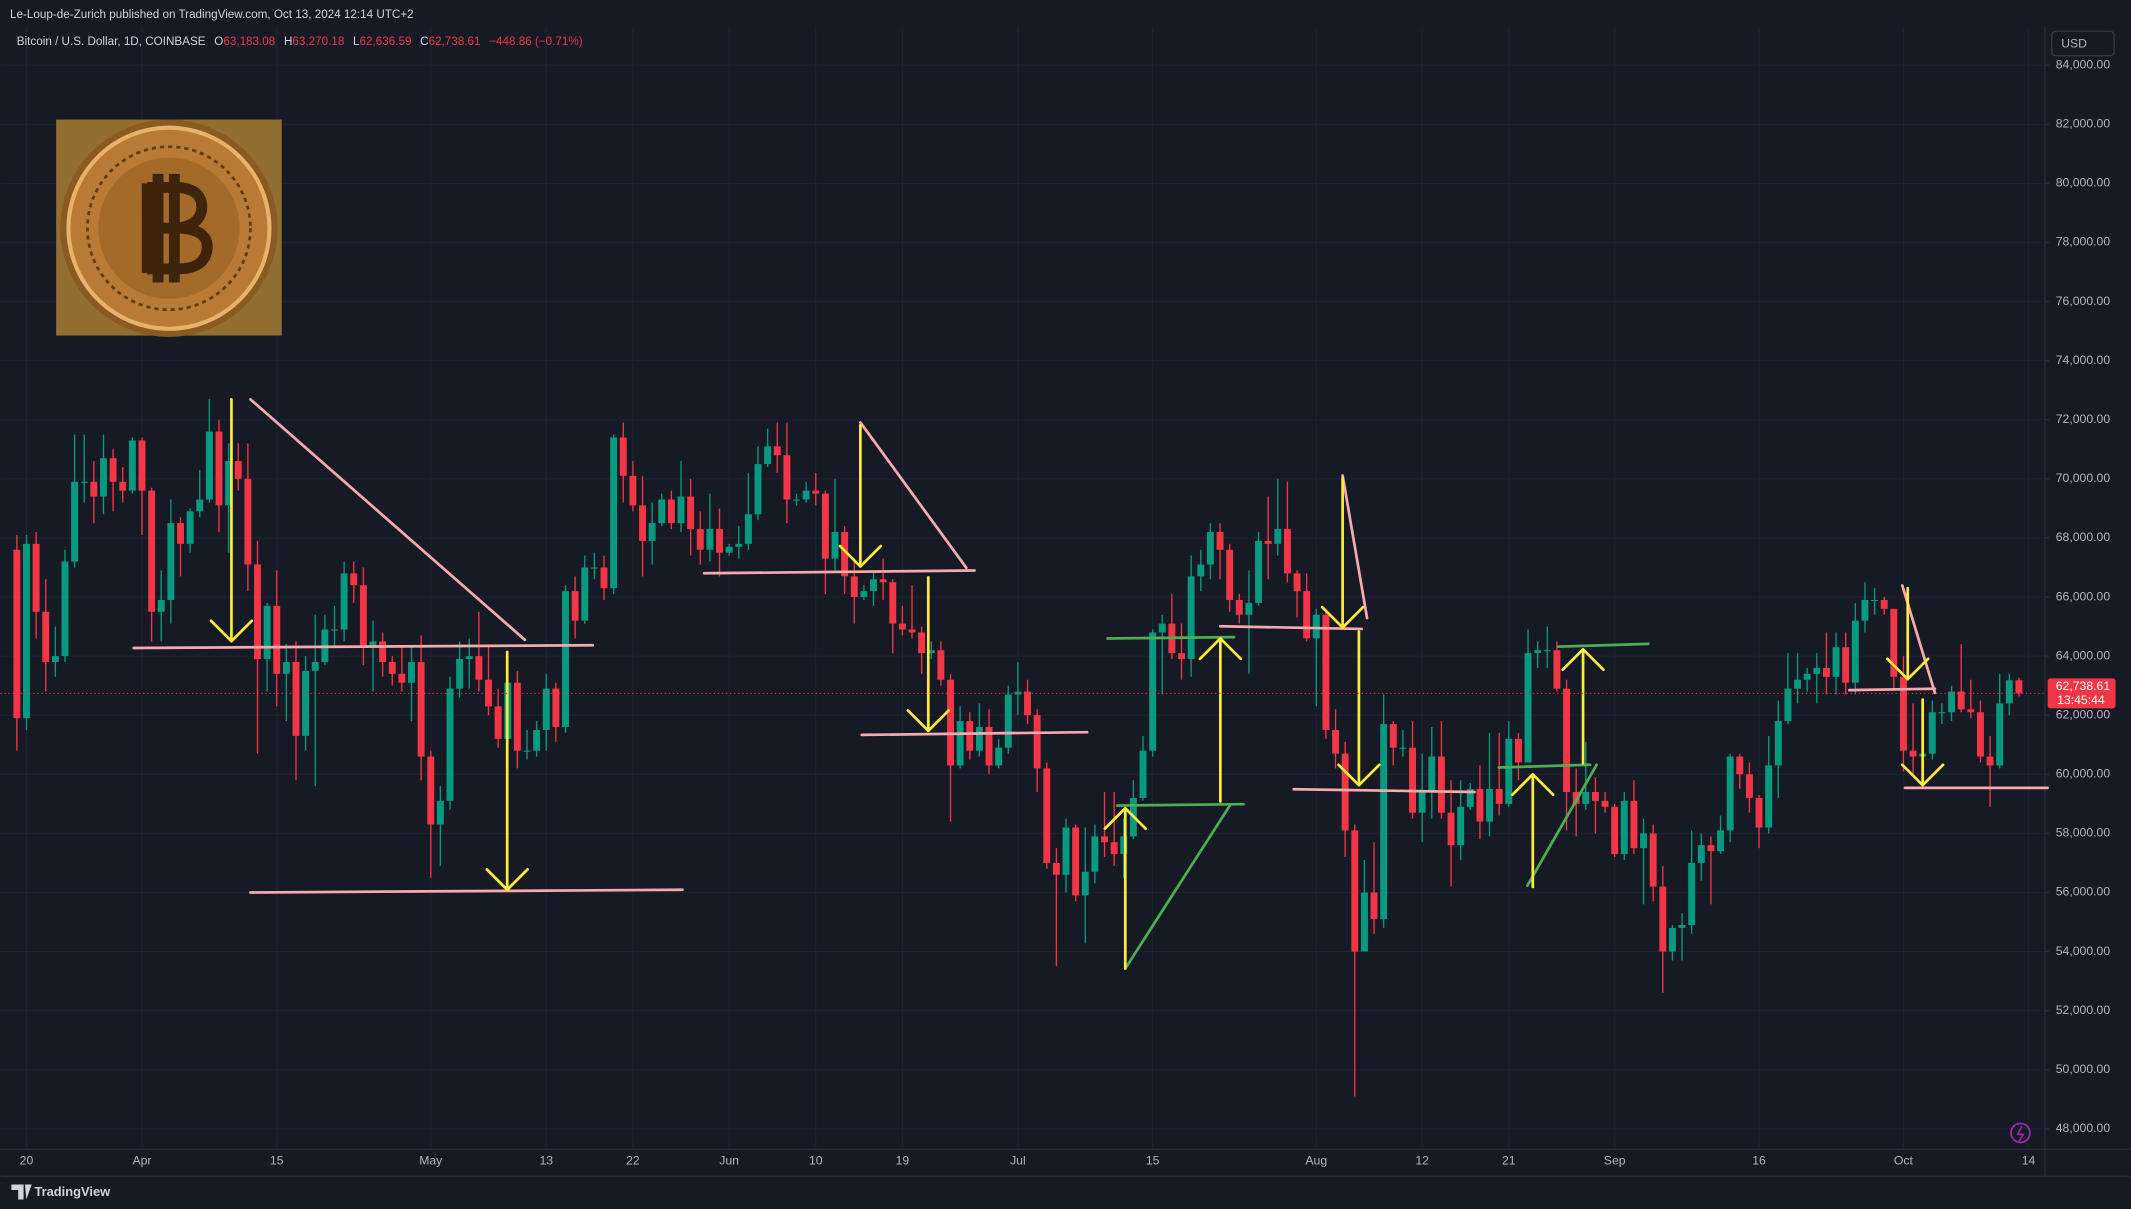 The height and width of the screenshot is (1209, 2131). I want to click on y-tick-label: 50,000.00, so click(2083, 1069).